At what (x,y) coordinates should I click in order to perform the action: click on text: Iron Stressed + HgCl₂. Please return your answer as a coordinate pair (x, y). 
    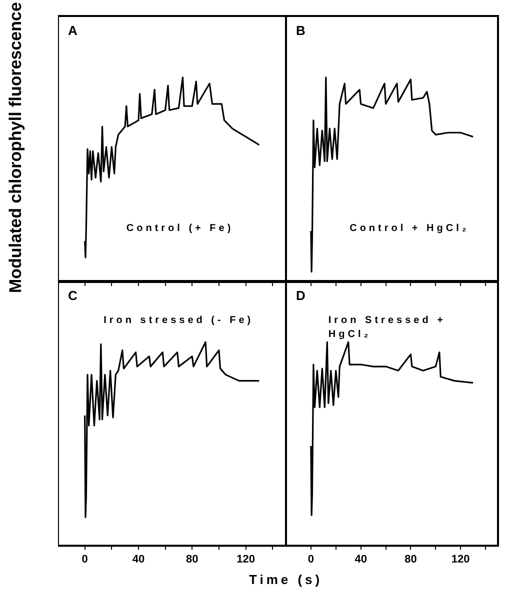
    Looking at the image, I should click on (387, 328).